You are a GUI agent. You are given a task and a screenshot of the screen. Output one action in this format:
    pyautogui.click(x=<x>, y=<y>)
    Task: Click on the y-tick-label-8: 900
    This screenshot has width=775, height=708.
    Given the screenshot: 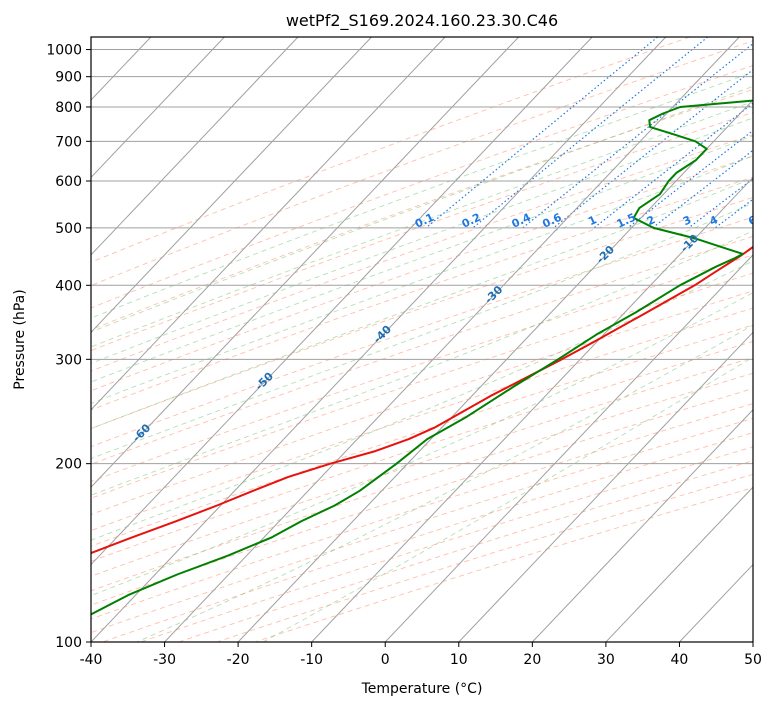 What is the action you would take?
    pyautogui.click(x=68, y=78)
    